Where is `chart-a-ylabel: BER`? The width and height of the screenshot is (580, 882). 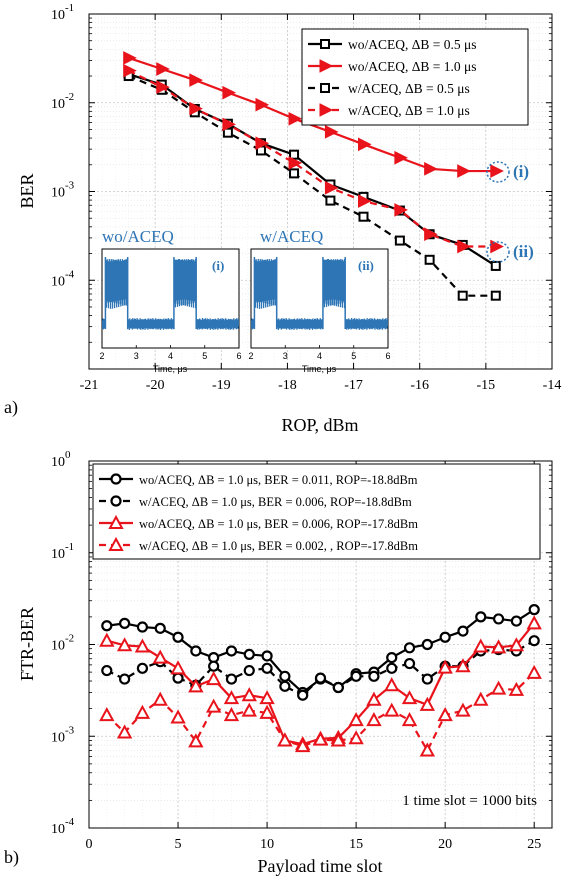
chart-a-ylabel: BER is located at coordinates (27, 190).